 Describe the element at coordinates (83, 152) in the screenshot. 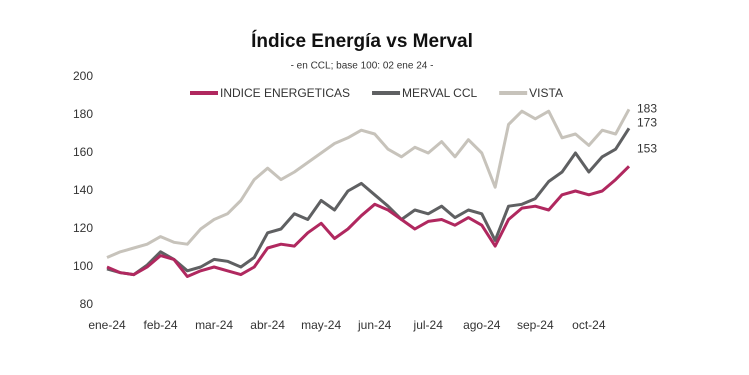

I see `y-tick-label: 160` at that location.